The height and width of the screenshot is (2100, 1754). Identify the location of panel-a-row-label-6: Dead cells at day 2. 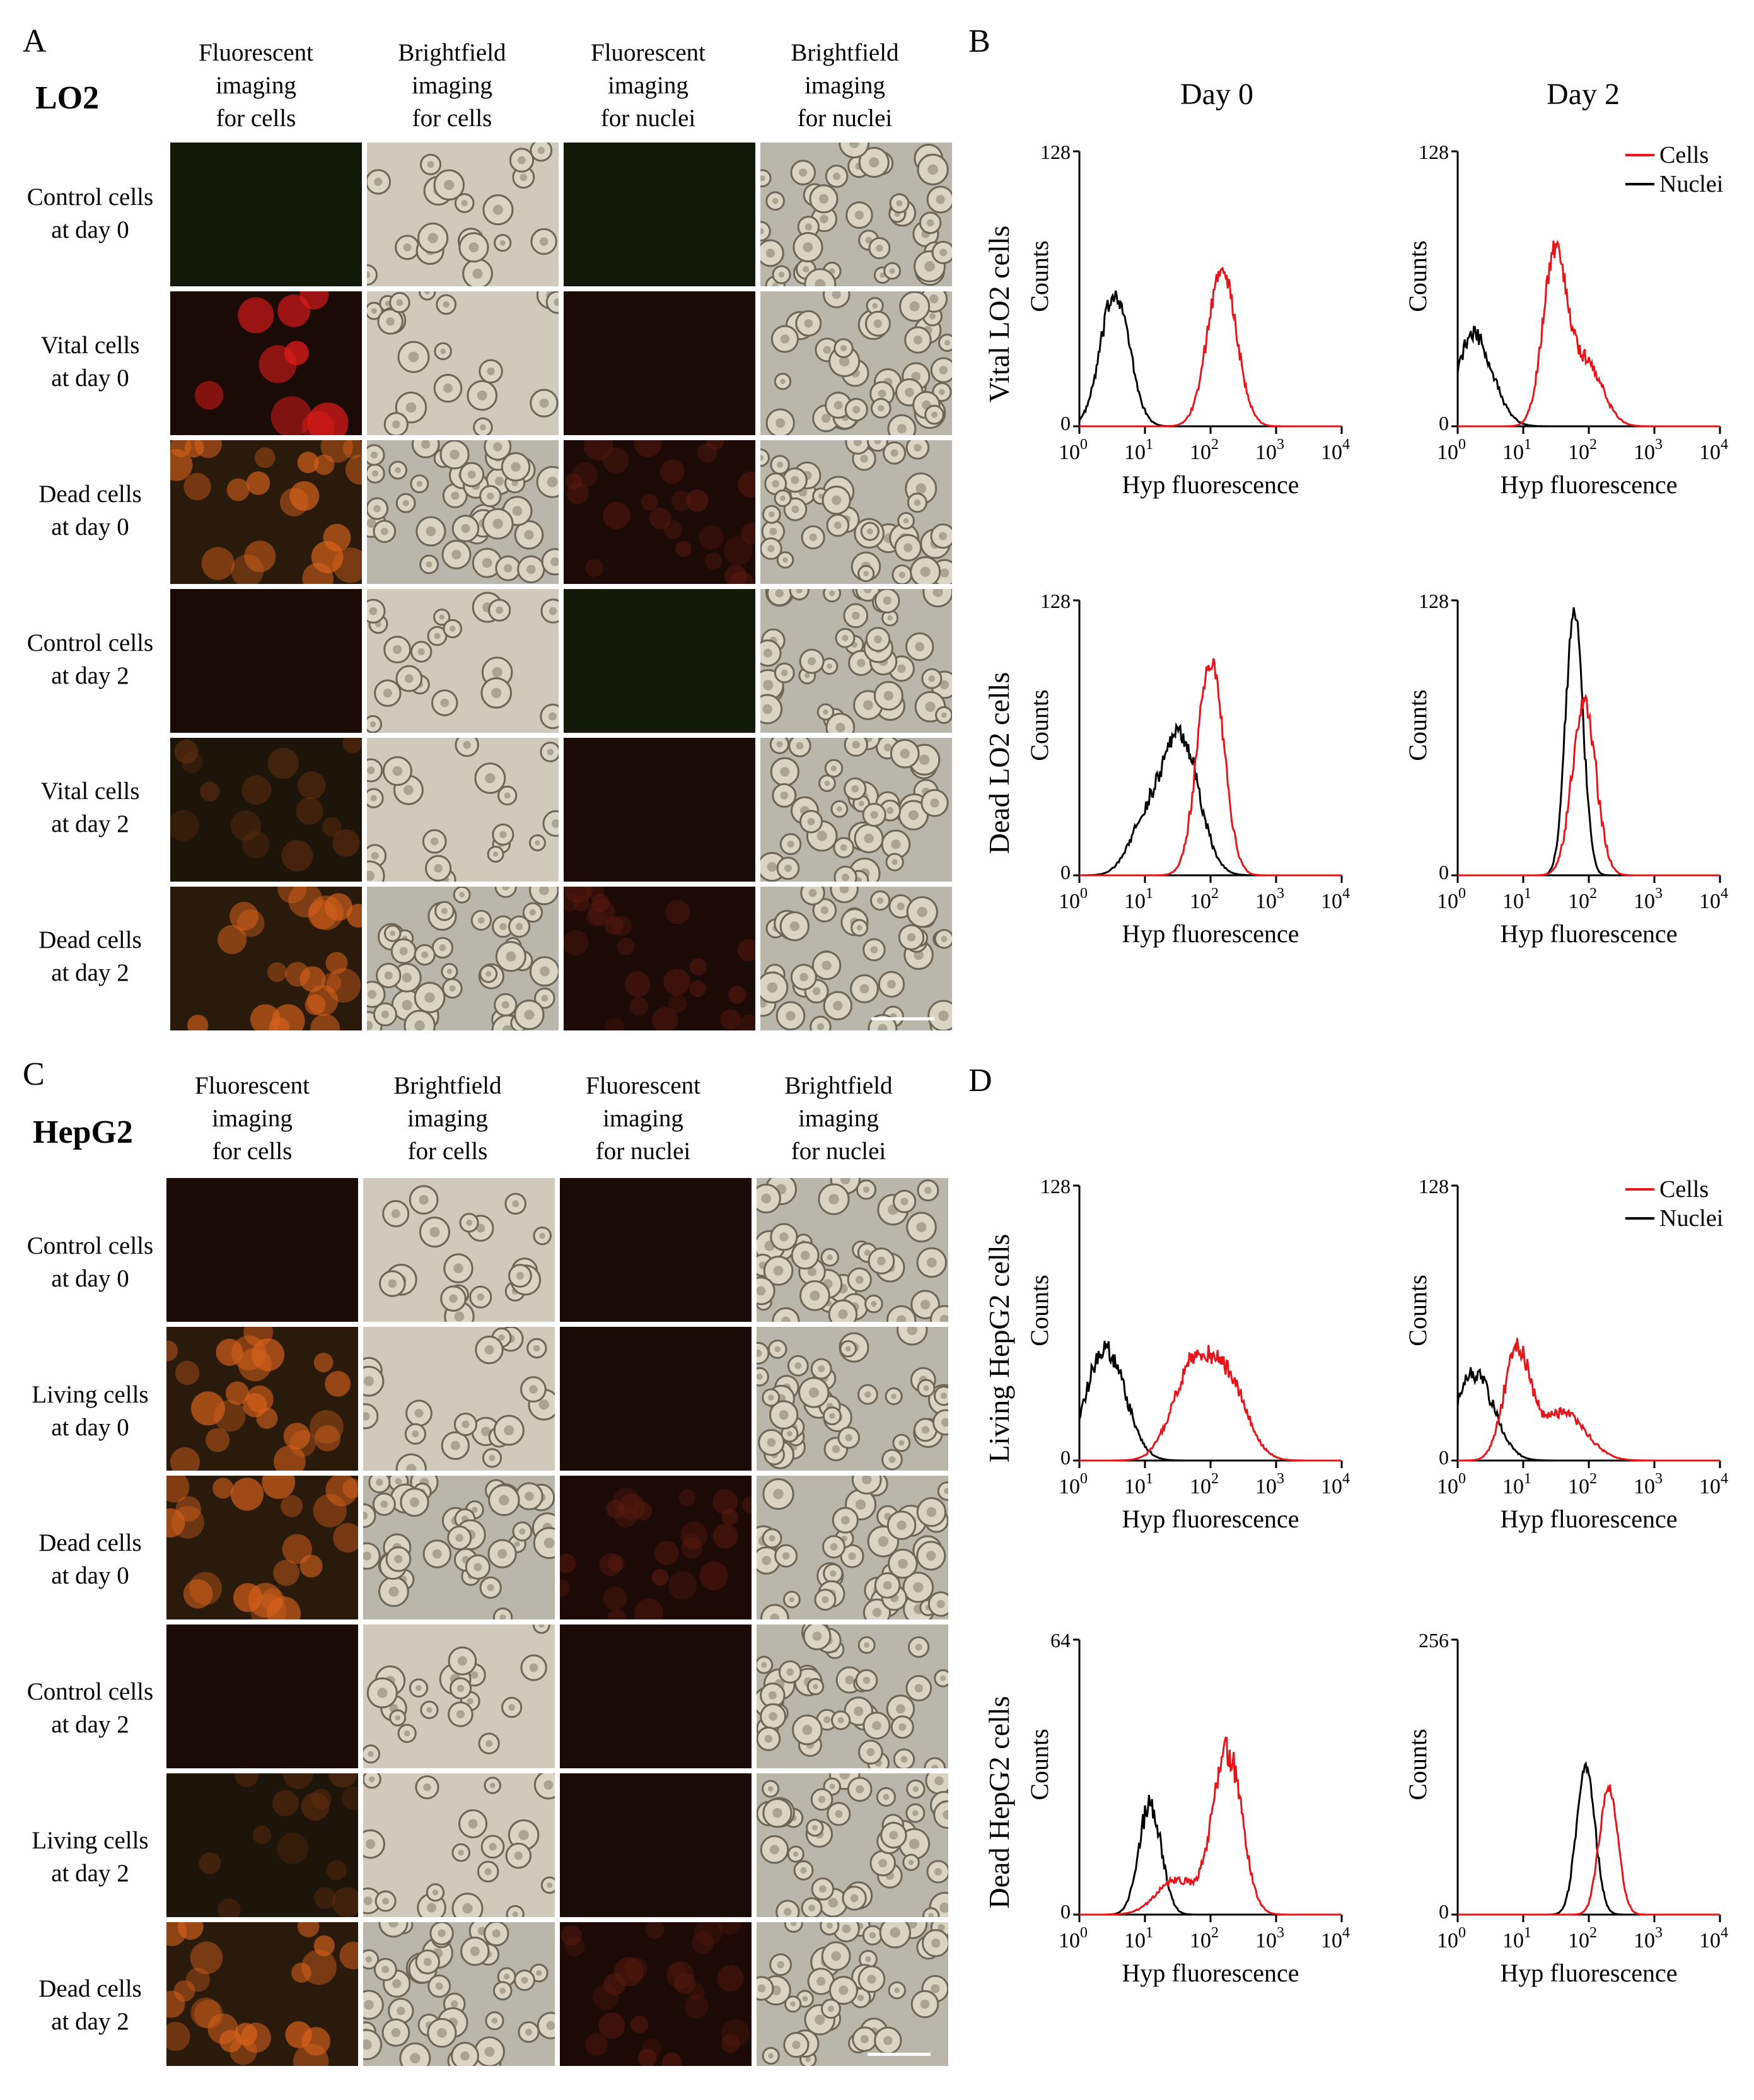
(90, 956).